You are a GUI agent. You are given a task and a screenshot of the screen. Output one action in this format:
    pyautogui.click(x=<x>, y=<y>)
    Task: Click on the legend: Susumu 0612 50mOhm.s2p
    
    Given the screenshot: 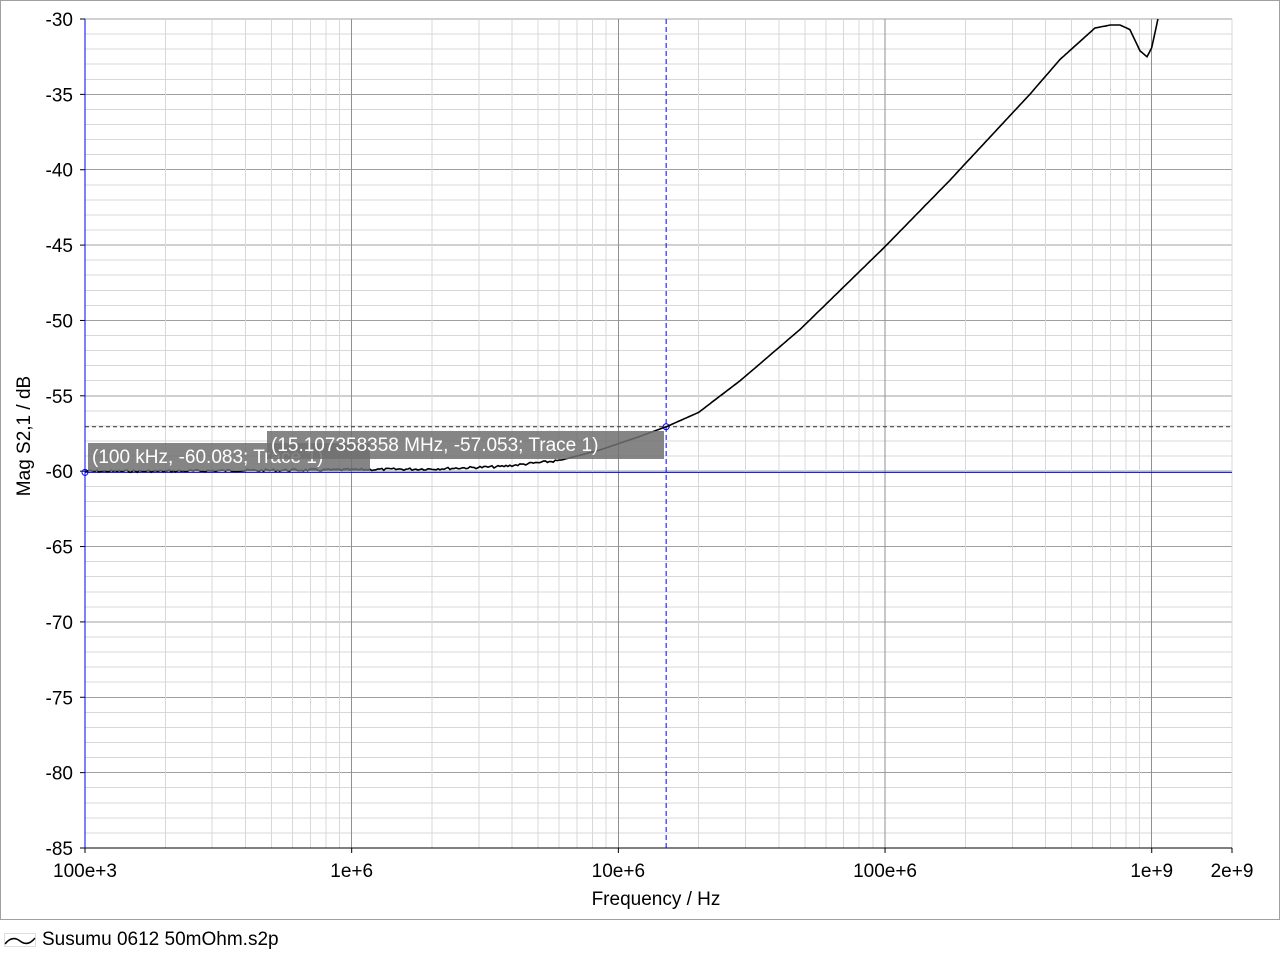 What is the action you would take?
    pyautogui.click(x=141, y=940)
    